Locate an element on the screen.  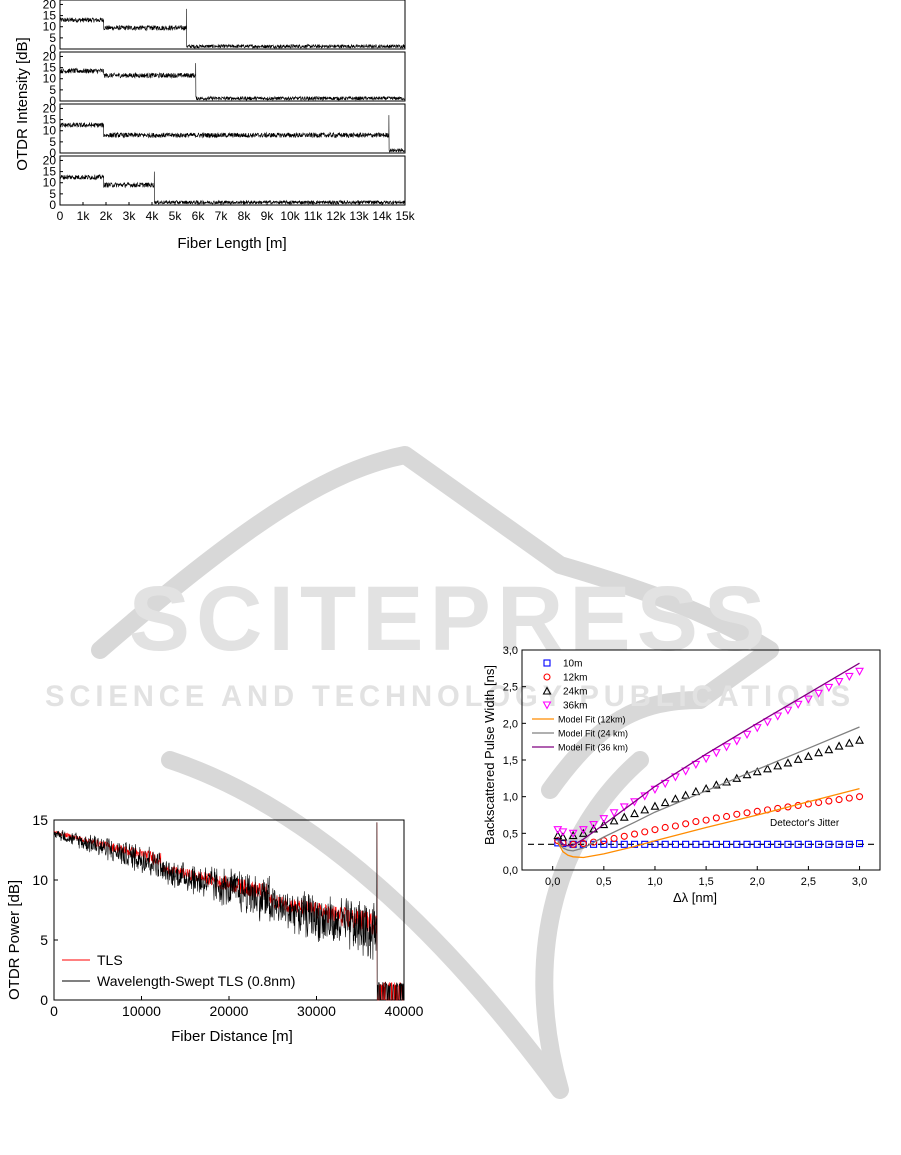
x-tick-label: 11k is located at coordinates (313, 216).